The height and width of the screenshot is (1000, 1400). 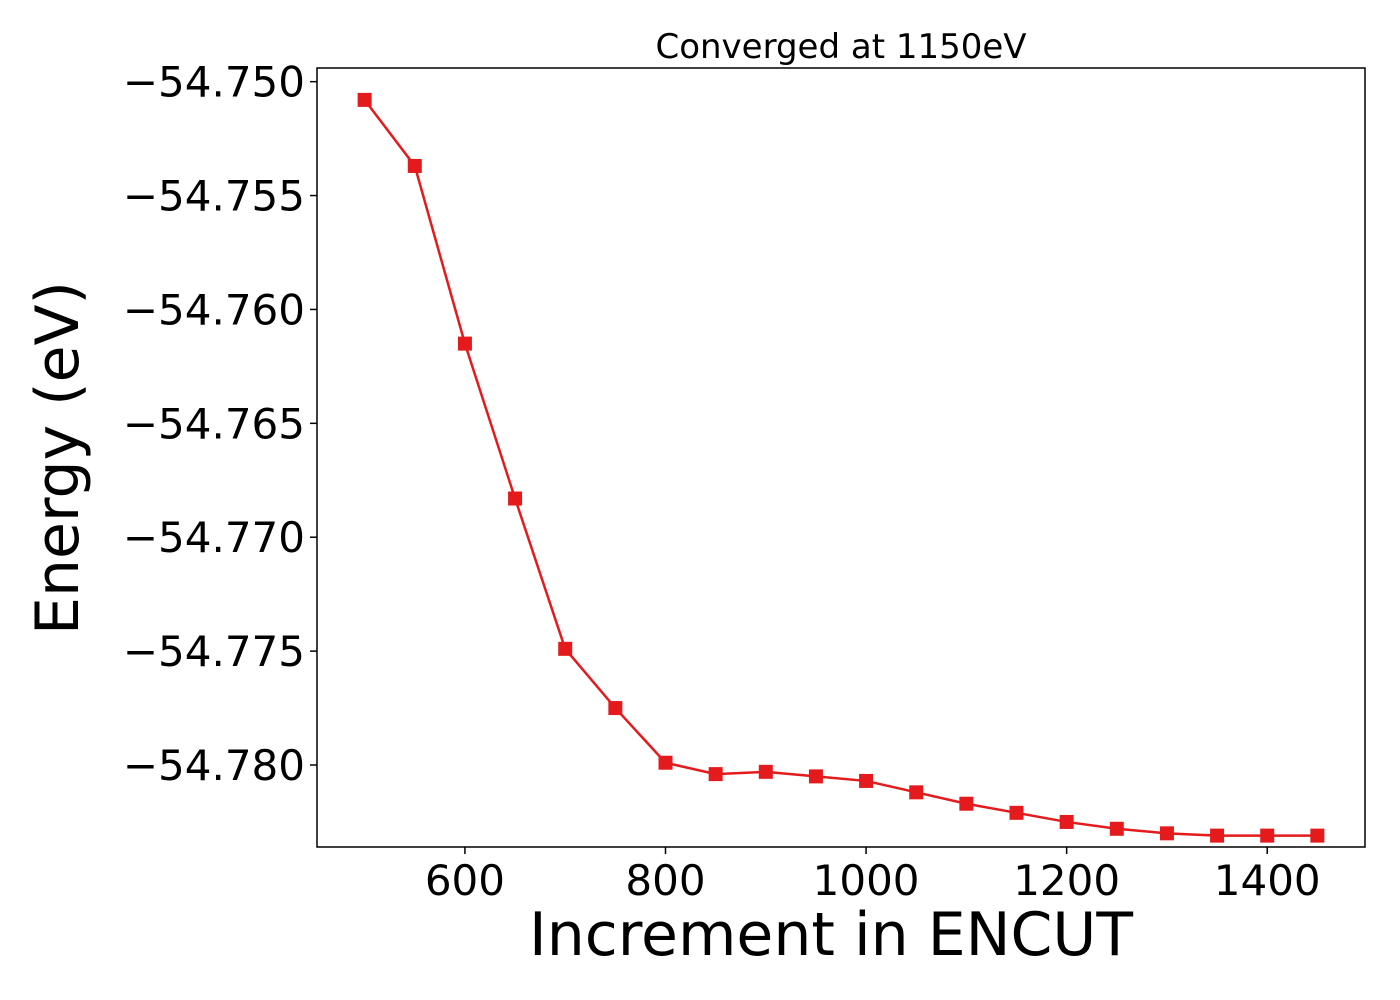 What do you see at coordinates (214, 765) in the screenshot?
I see `y-tick-label: −54.780` at bounding box center [214, 765].